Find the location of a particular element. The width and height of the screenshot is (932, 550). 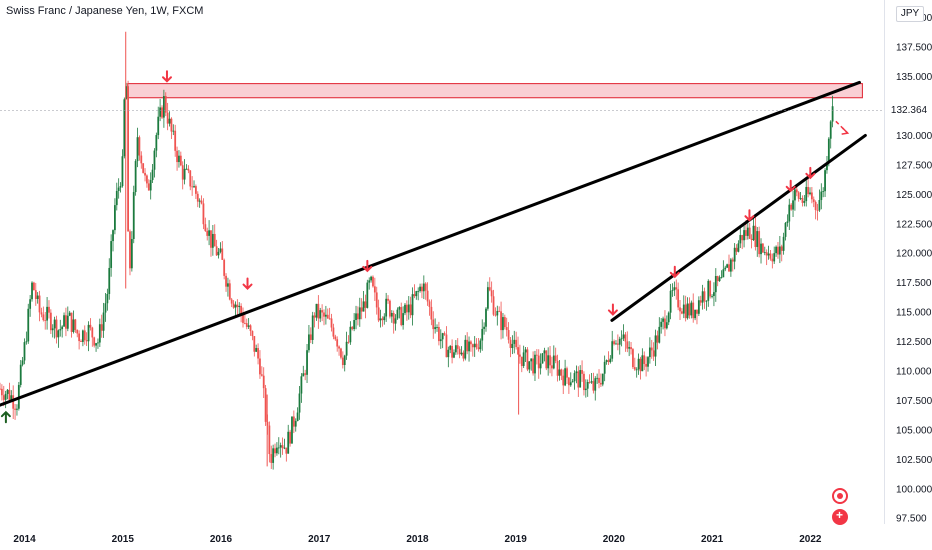

last-price-label: 132.364 is located at coordinates (909, 110).